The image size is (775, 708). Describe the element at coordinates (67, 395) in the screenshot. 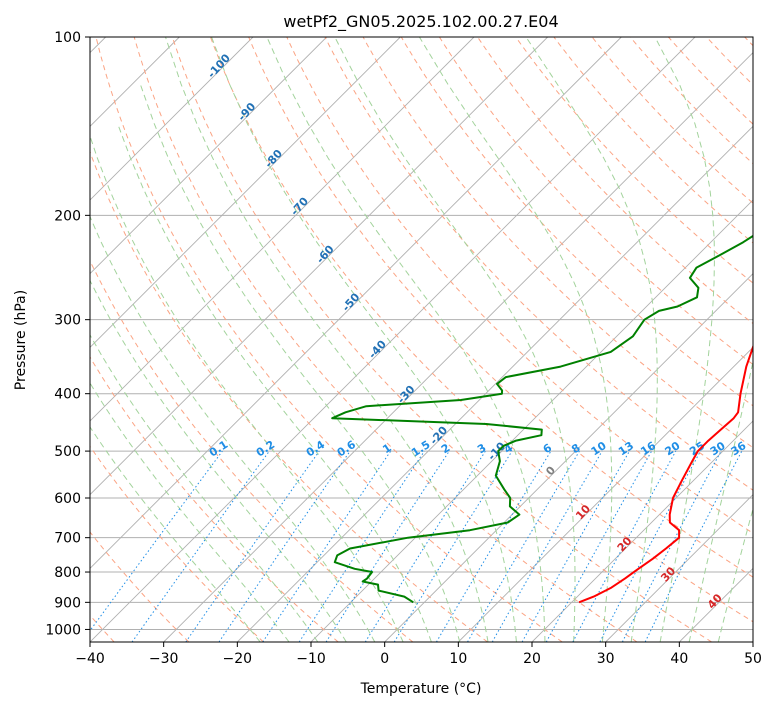

I see `y-tick-label: 400` at that location.